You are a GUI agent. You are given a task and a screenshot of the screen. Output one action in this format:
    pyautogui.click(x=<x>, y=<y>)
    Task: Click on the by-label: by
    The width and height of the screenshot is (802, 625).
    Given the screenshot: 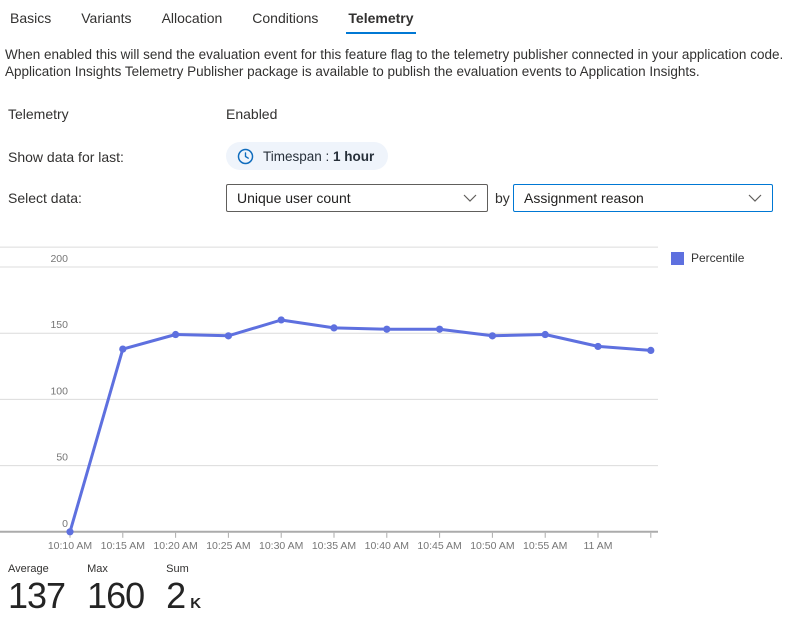 What is the action you would take?
    pyautogui.click(x=502, y=198)
    